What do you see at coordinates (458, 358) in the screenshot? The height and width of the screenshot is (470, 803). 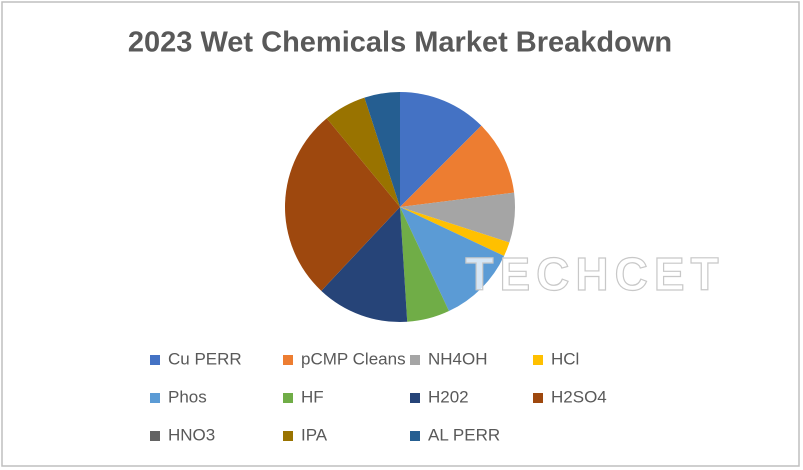 I see `legend-label: NH4OH` at bounding box center [458, 358].